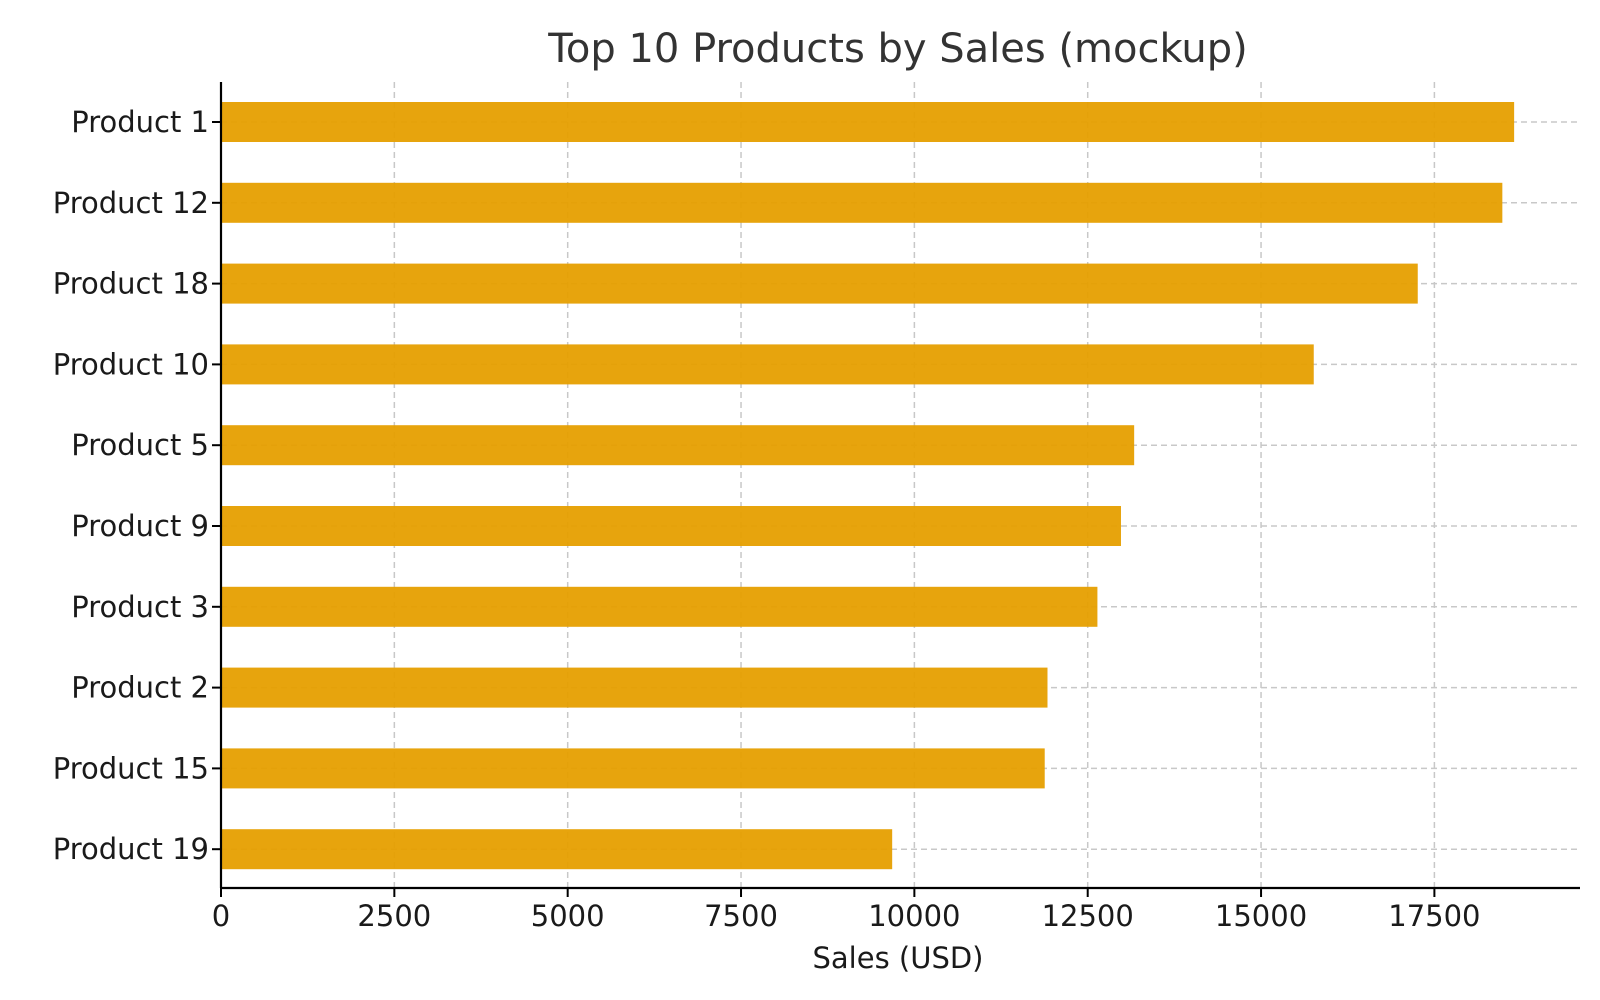  What do you see at coordinates (140, 526) in the screenshot?
I see `y-tick-label: Product 9` at bounding box center [140, 526].